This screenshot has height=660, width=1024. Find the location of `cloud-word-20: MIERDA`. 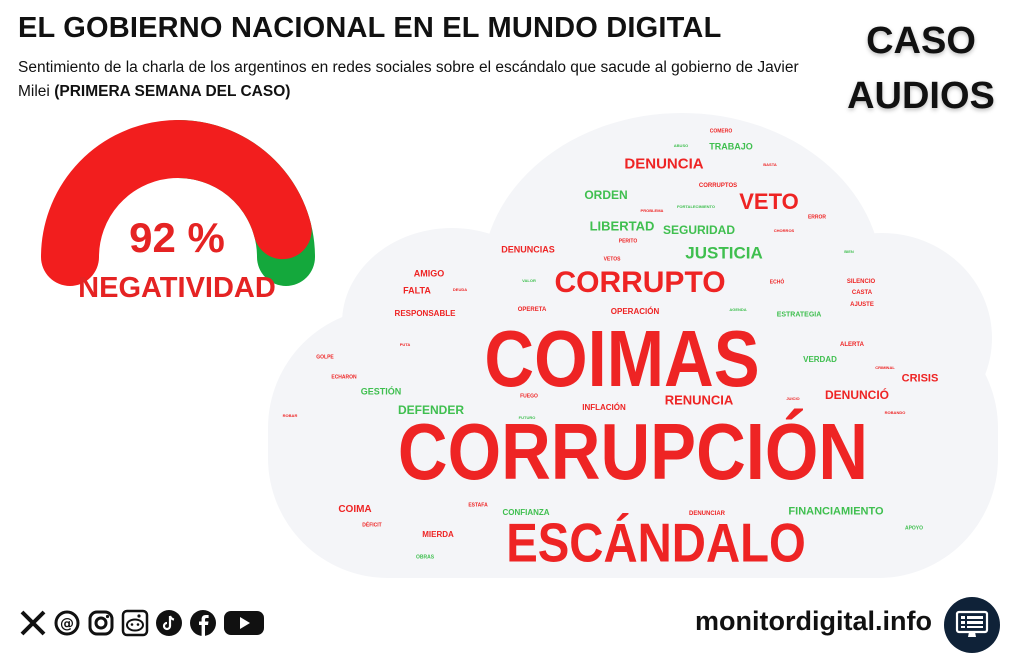

cloud-word-20: MIERDA is located at coordinates (438, 534).